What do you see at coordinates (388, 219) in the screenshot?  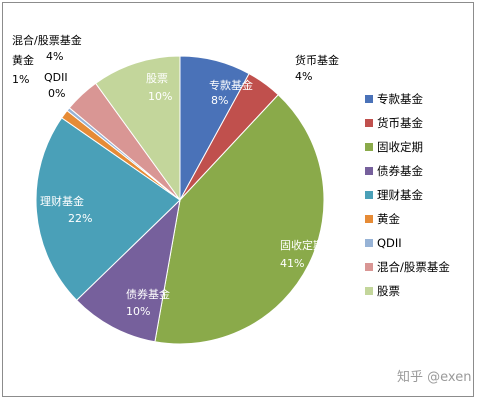 I see `legend-label: 黄金` at bounding box center [388, 219].